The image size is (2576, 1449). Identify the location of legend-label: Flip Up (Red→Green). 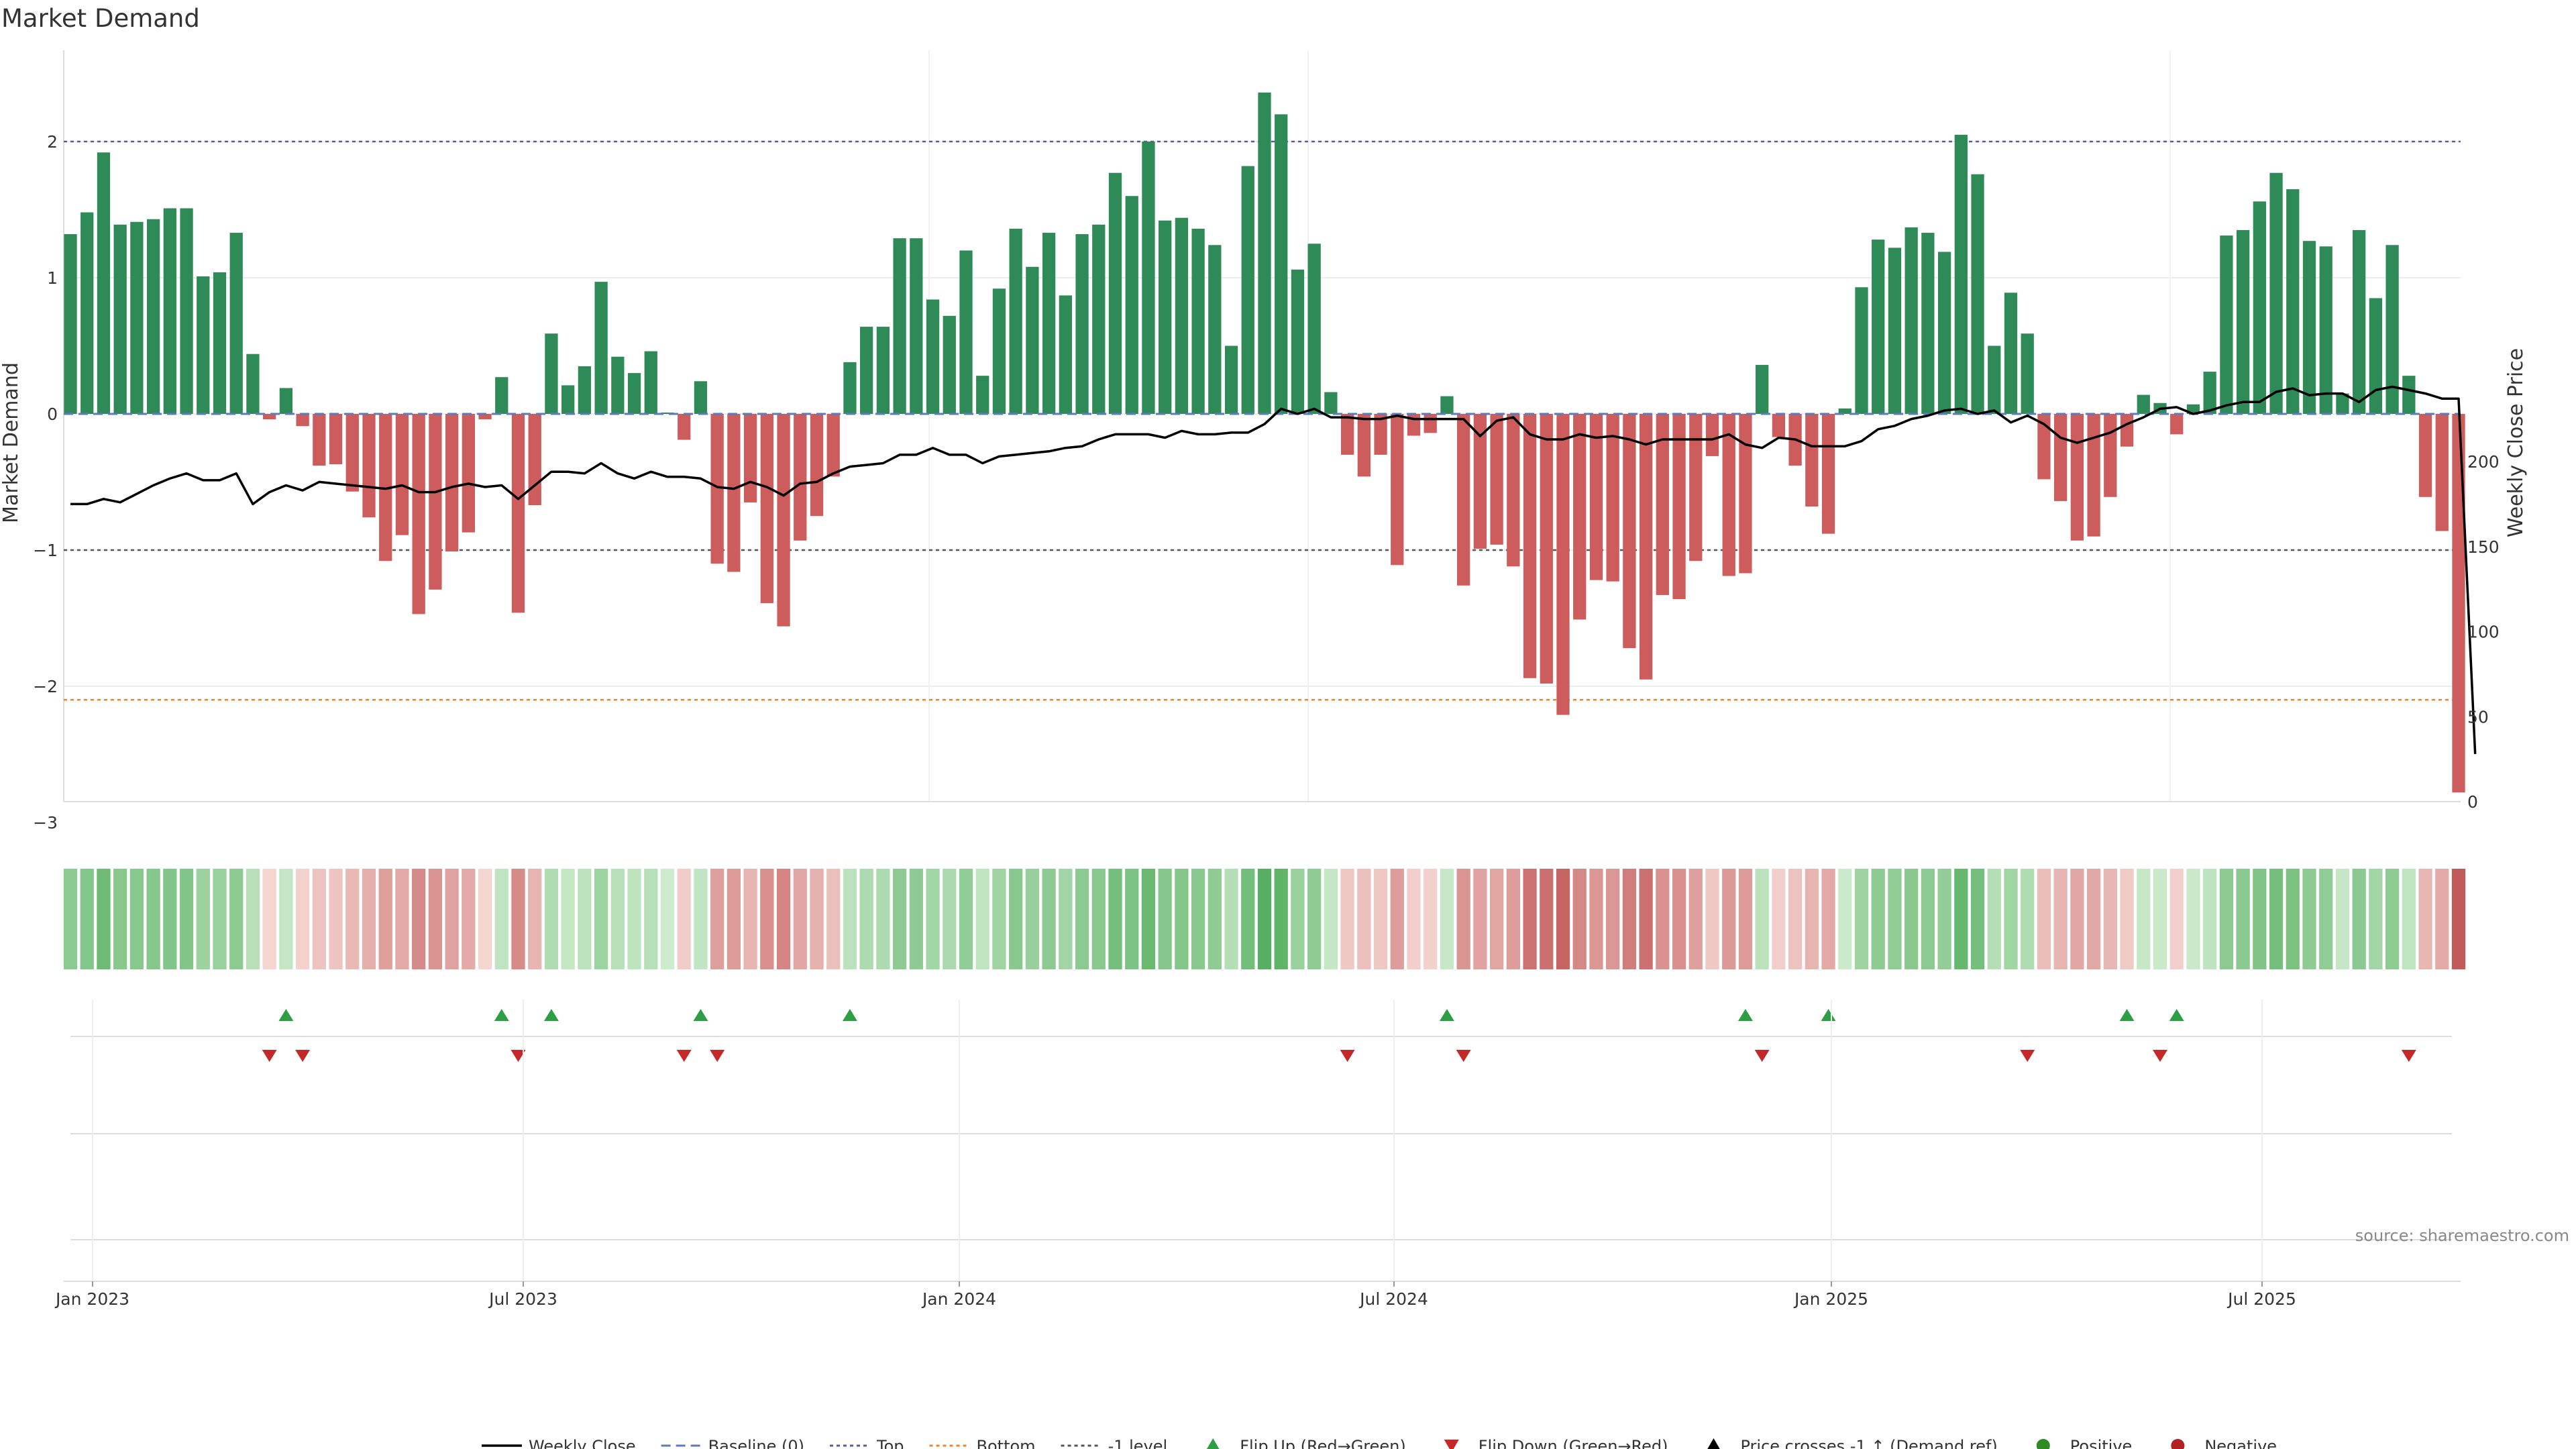
(1323, 1443).